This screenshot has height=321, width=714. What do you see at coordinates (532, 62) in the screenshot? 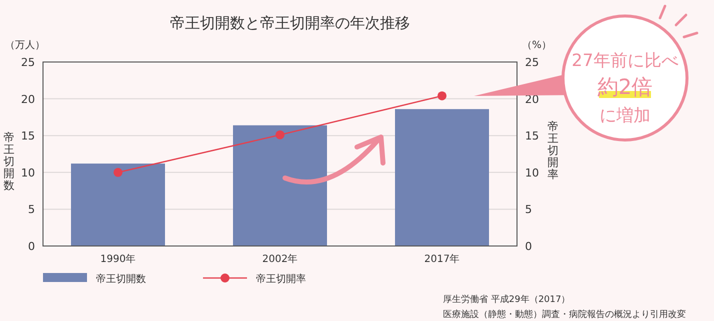
I see `y2-tick-label: 25` at bounding box center [532, 62].